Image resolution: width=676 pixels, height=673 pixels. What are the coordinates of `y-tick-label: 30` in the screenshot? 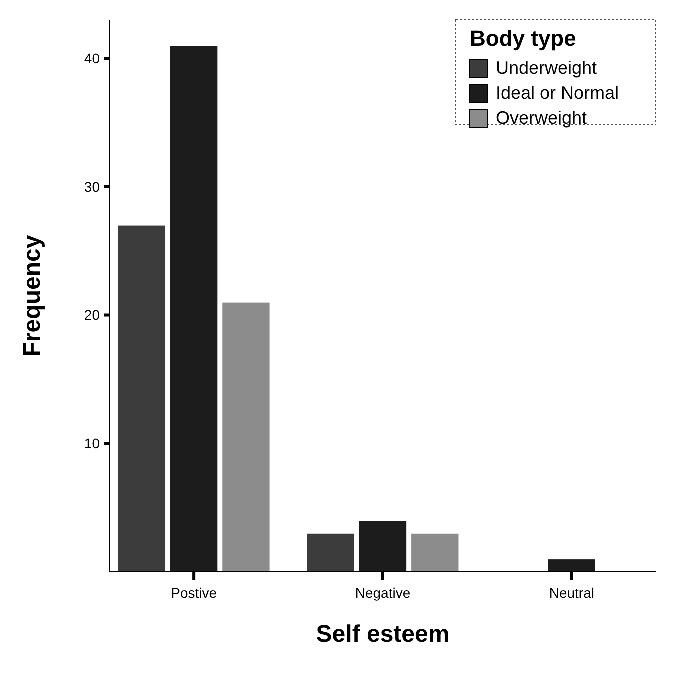 It's located at (92, 186).